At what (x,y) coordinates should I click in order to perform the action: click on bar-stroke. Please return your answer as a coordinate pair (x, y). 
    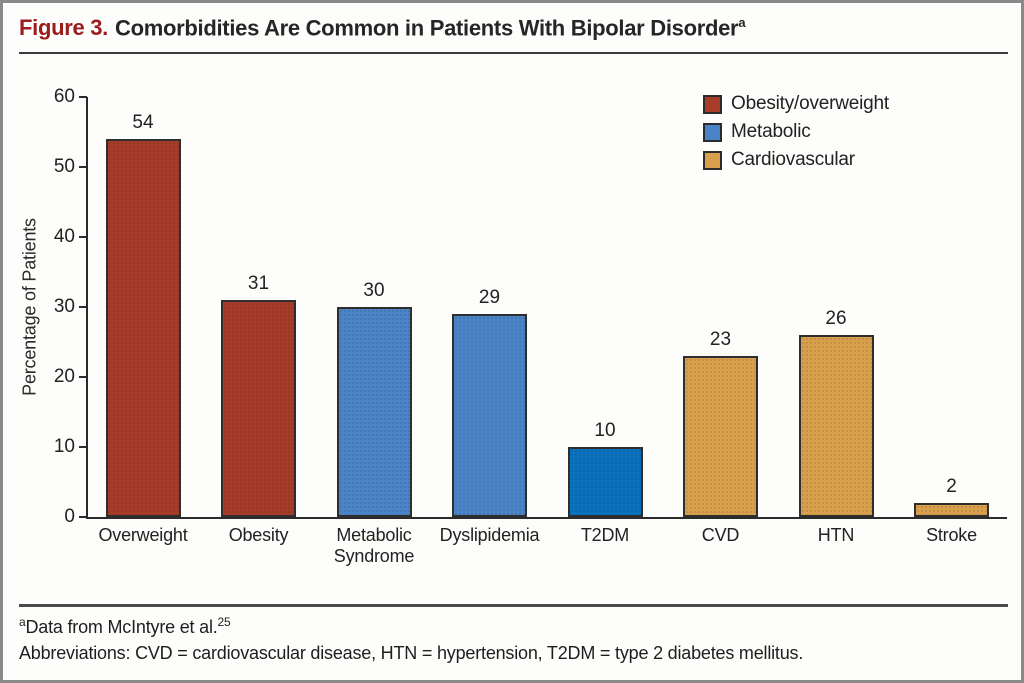
    Looking at the image, I should click on (951, 510).